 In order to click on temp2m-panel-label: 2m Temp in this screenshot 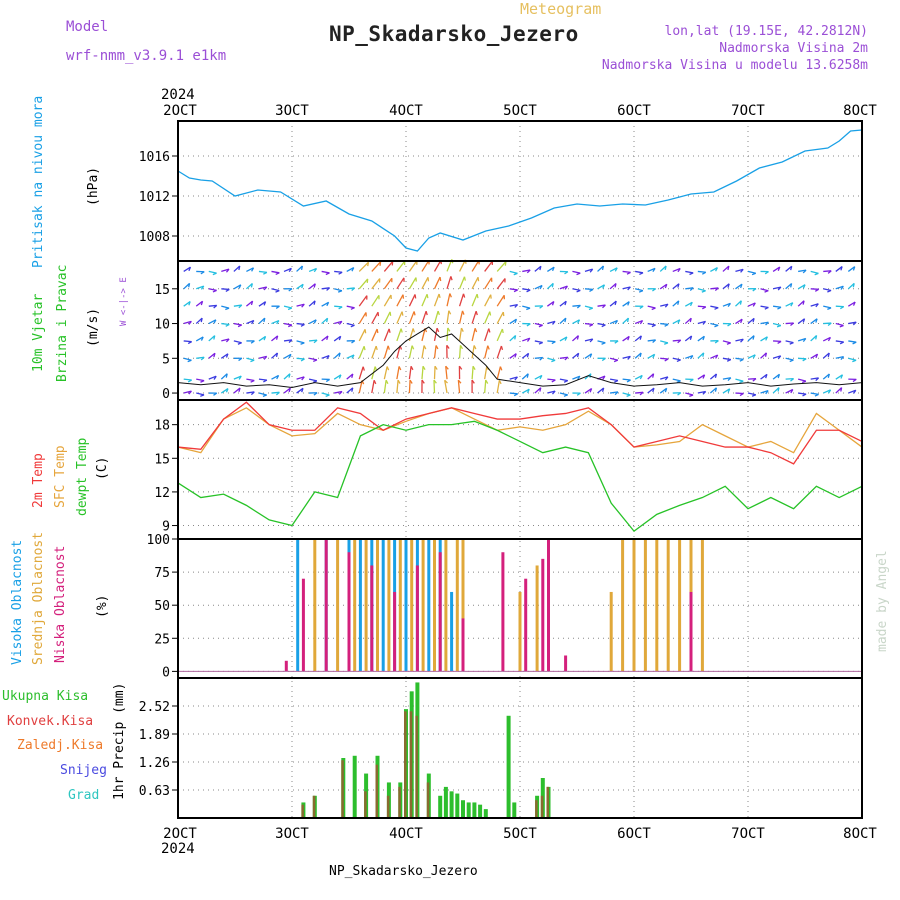, I will do `click(38, 480)`.